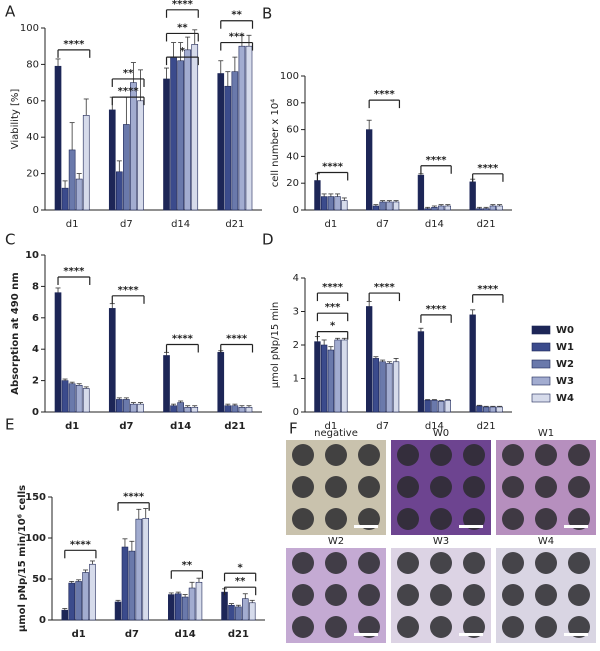  What do you see at coordinates (546, 541) in the screenshot?
I see `micrograph-label: W4` at bounding box center [546, 541].